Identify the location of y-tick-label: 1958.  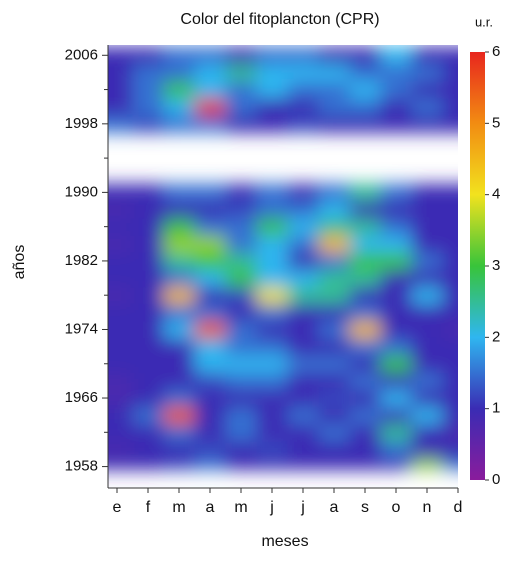
(81, 466).